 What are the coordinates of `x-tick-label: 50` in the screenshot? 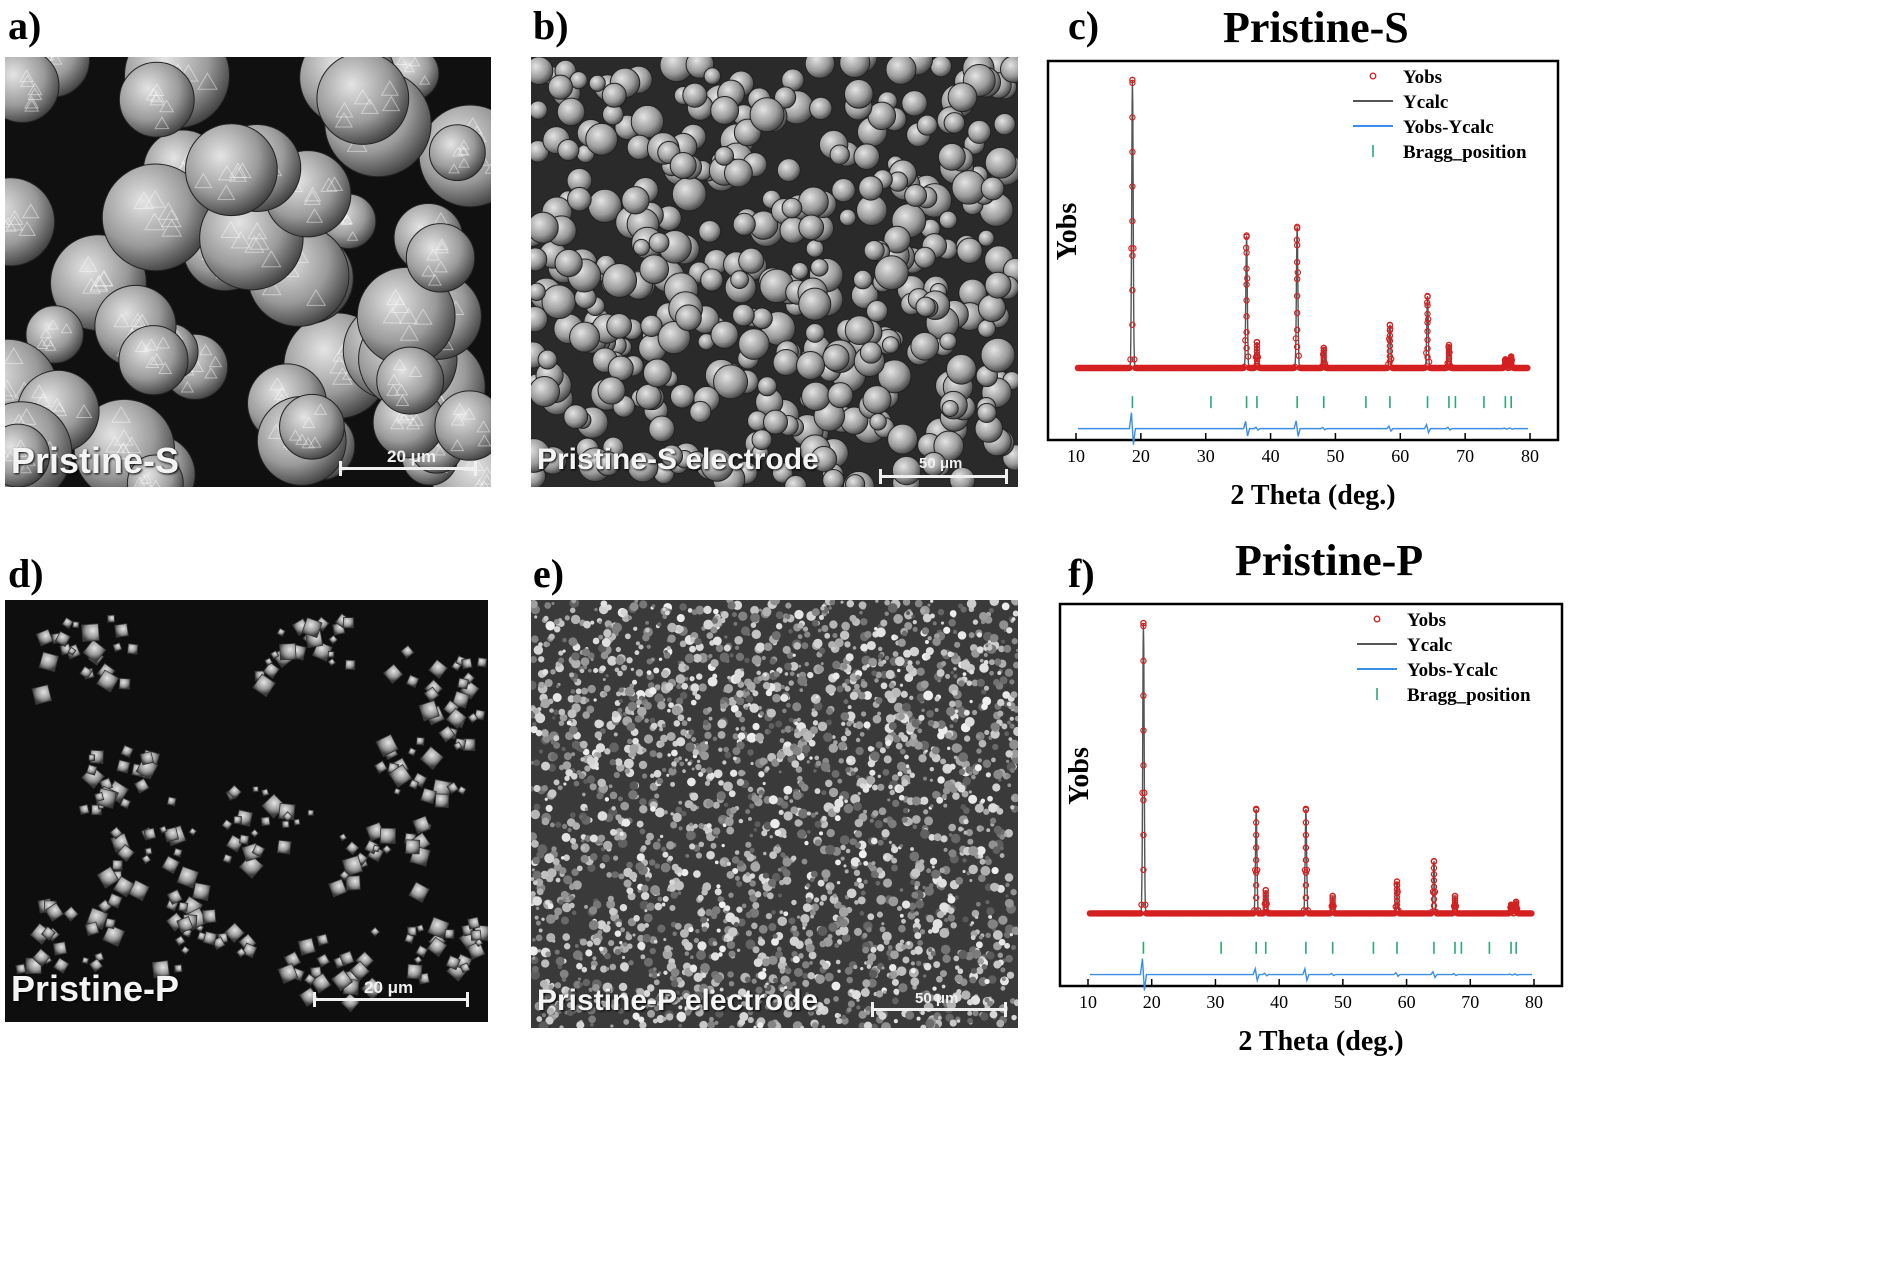 It's located at (1335, 456).